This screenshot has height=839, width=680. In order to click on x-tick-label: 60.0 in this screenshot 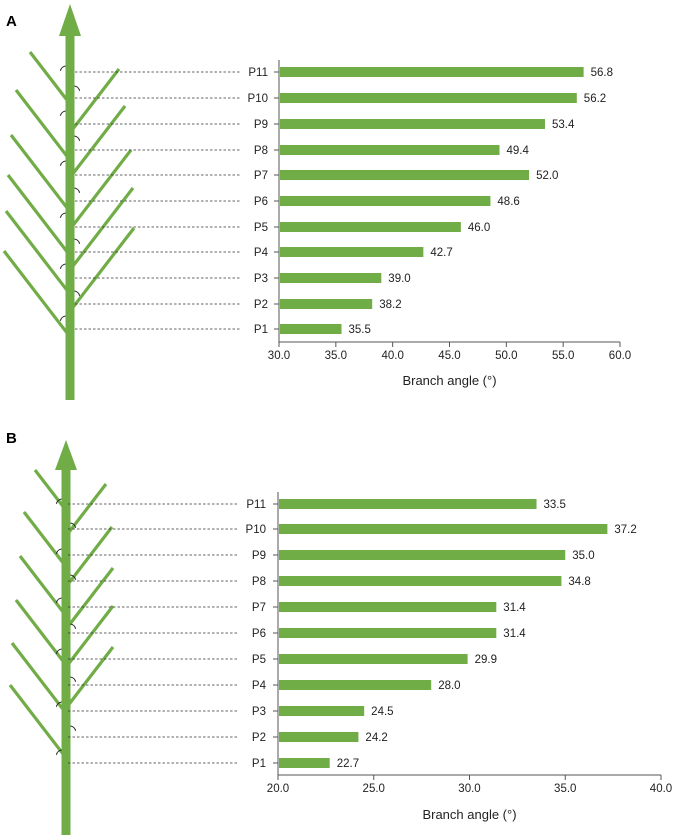, I will do `click(620, 356)`.